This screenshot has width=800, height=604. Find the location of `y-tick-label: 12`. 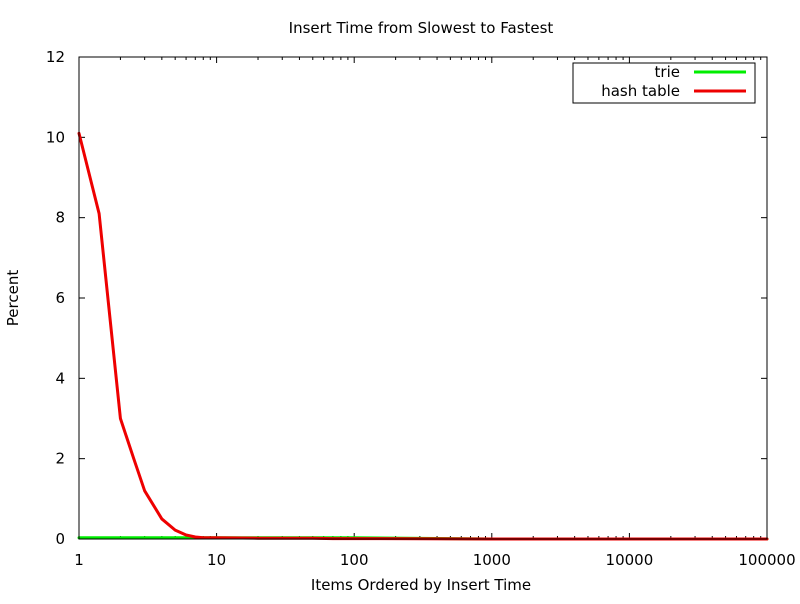

y-tick-label: 12 is located at coordinates (55, 57).